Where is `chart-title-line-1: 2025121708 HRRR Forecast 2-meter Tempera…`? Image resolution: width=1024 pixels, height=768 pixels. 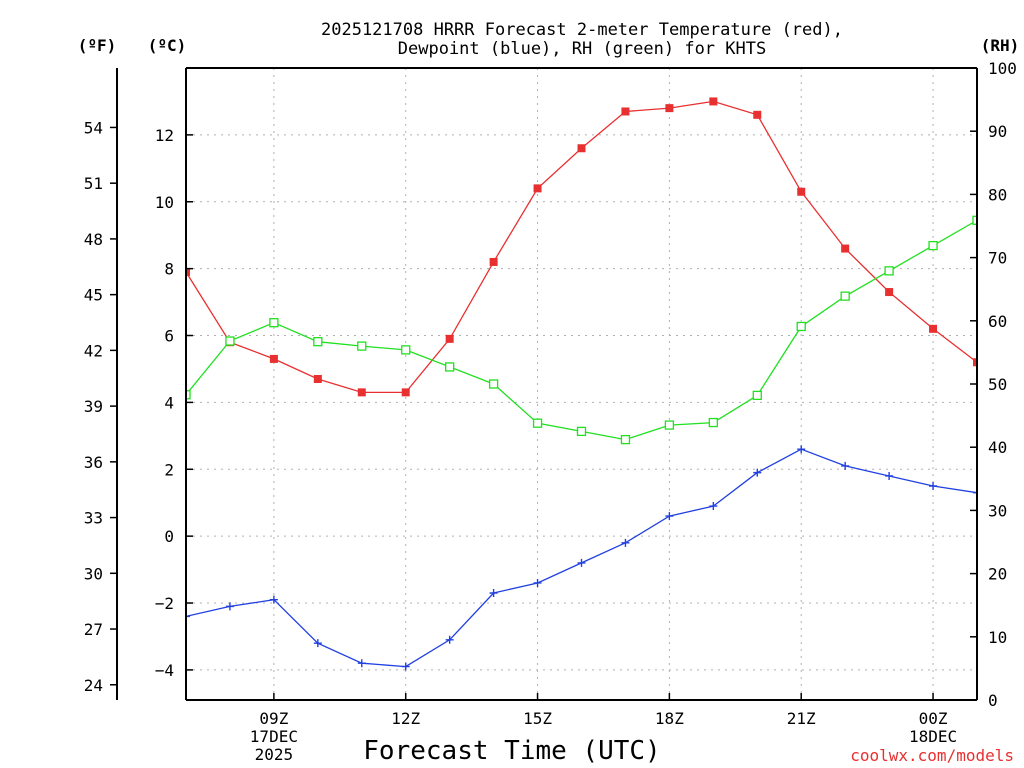 chart-title-line-1: 2025121708 HRRR Forecast 2-meter Tempera… is located at coordinates (582, 30).